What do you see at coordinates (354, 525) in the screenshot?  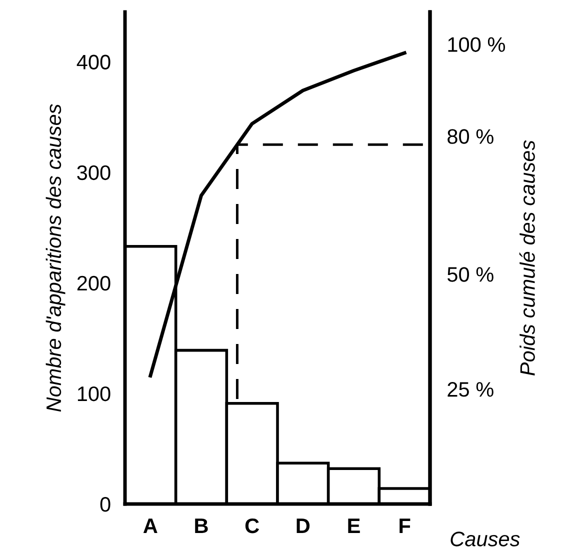 I see `x-tick-label: E` at bounding box center [354, 525].